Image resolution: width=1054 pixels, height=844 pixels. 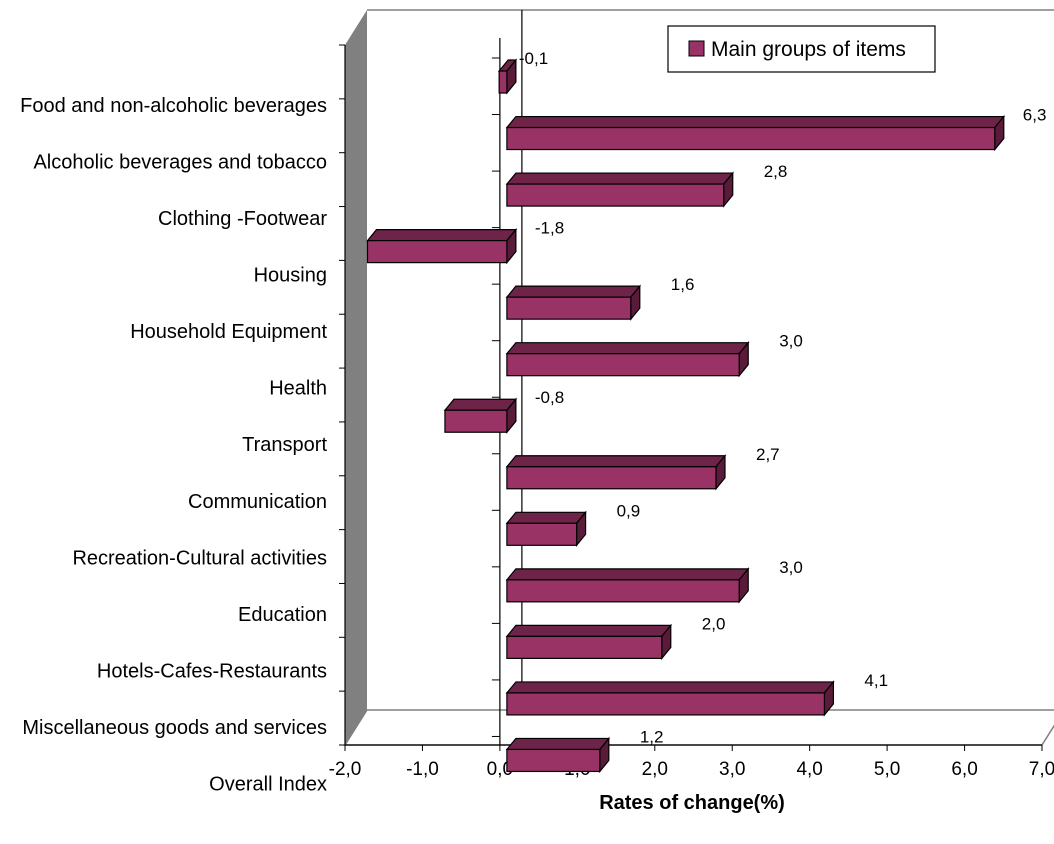 I want to click on back-wall-border, so click(x=710, y=10).